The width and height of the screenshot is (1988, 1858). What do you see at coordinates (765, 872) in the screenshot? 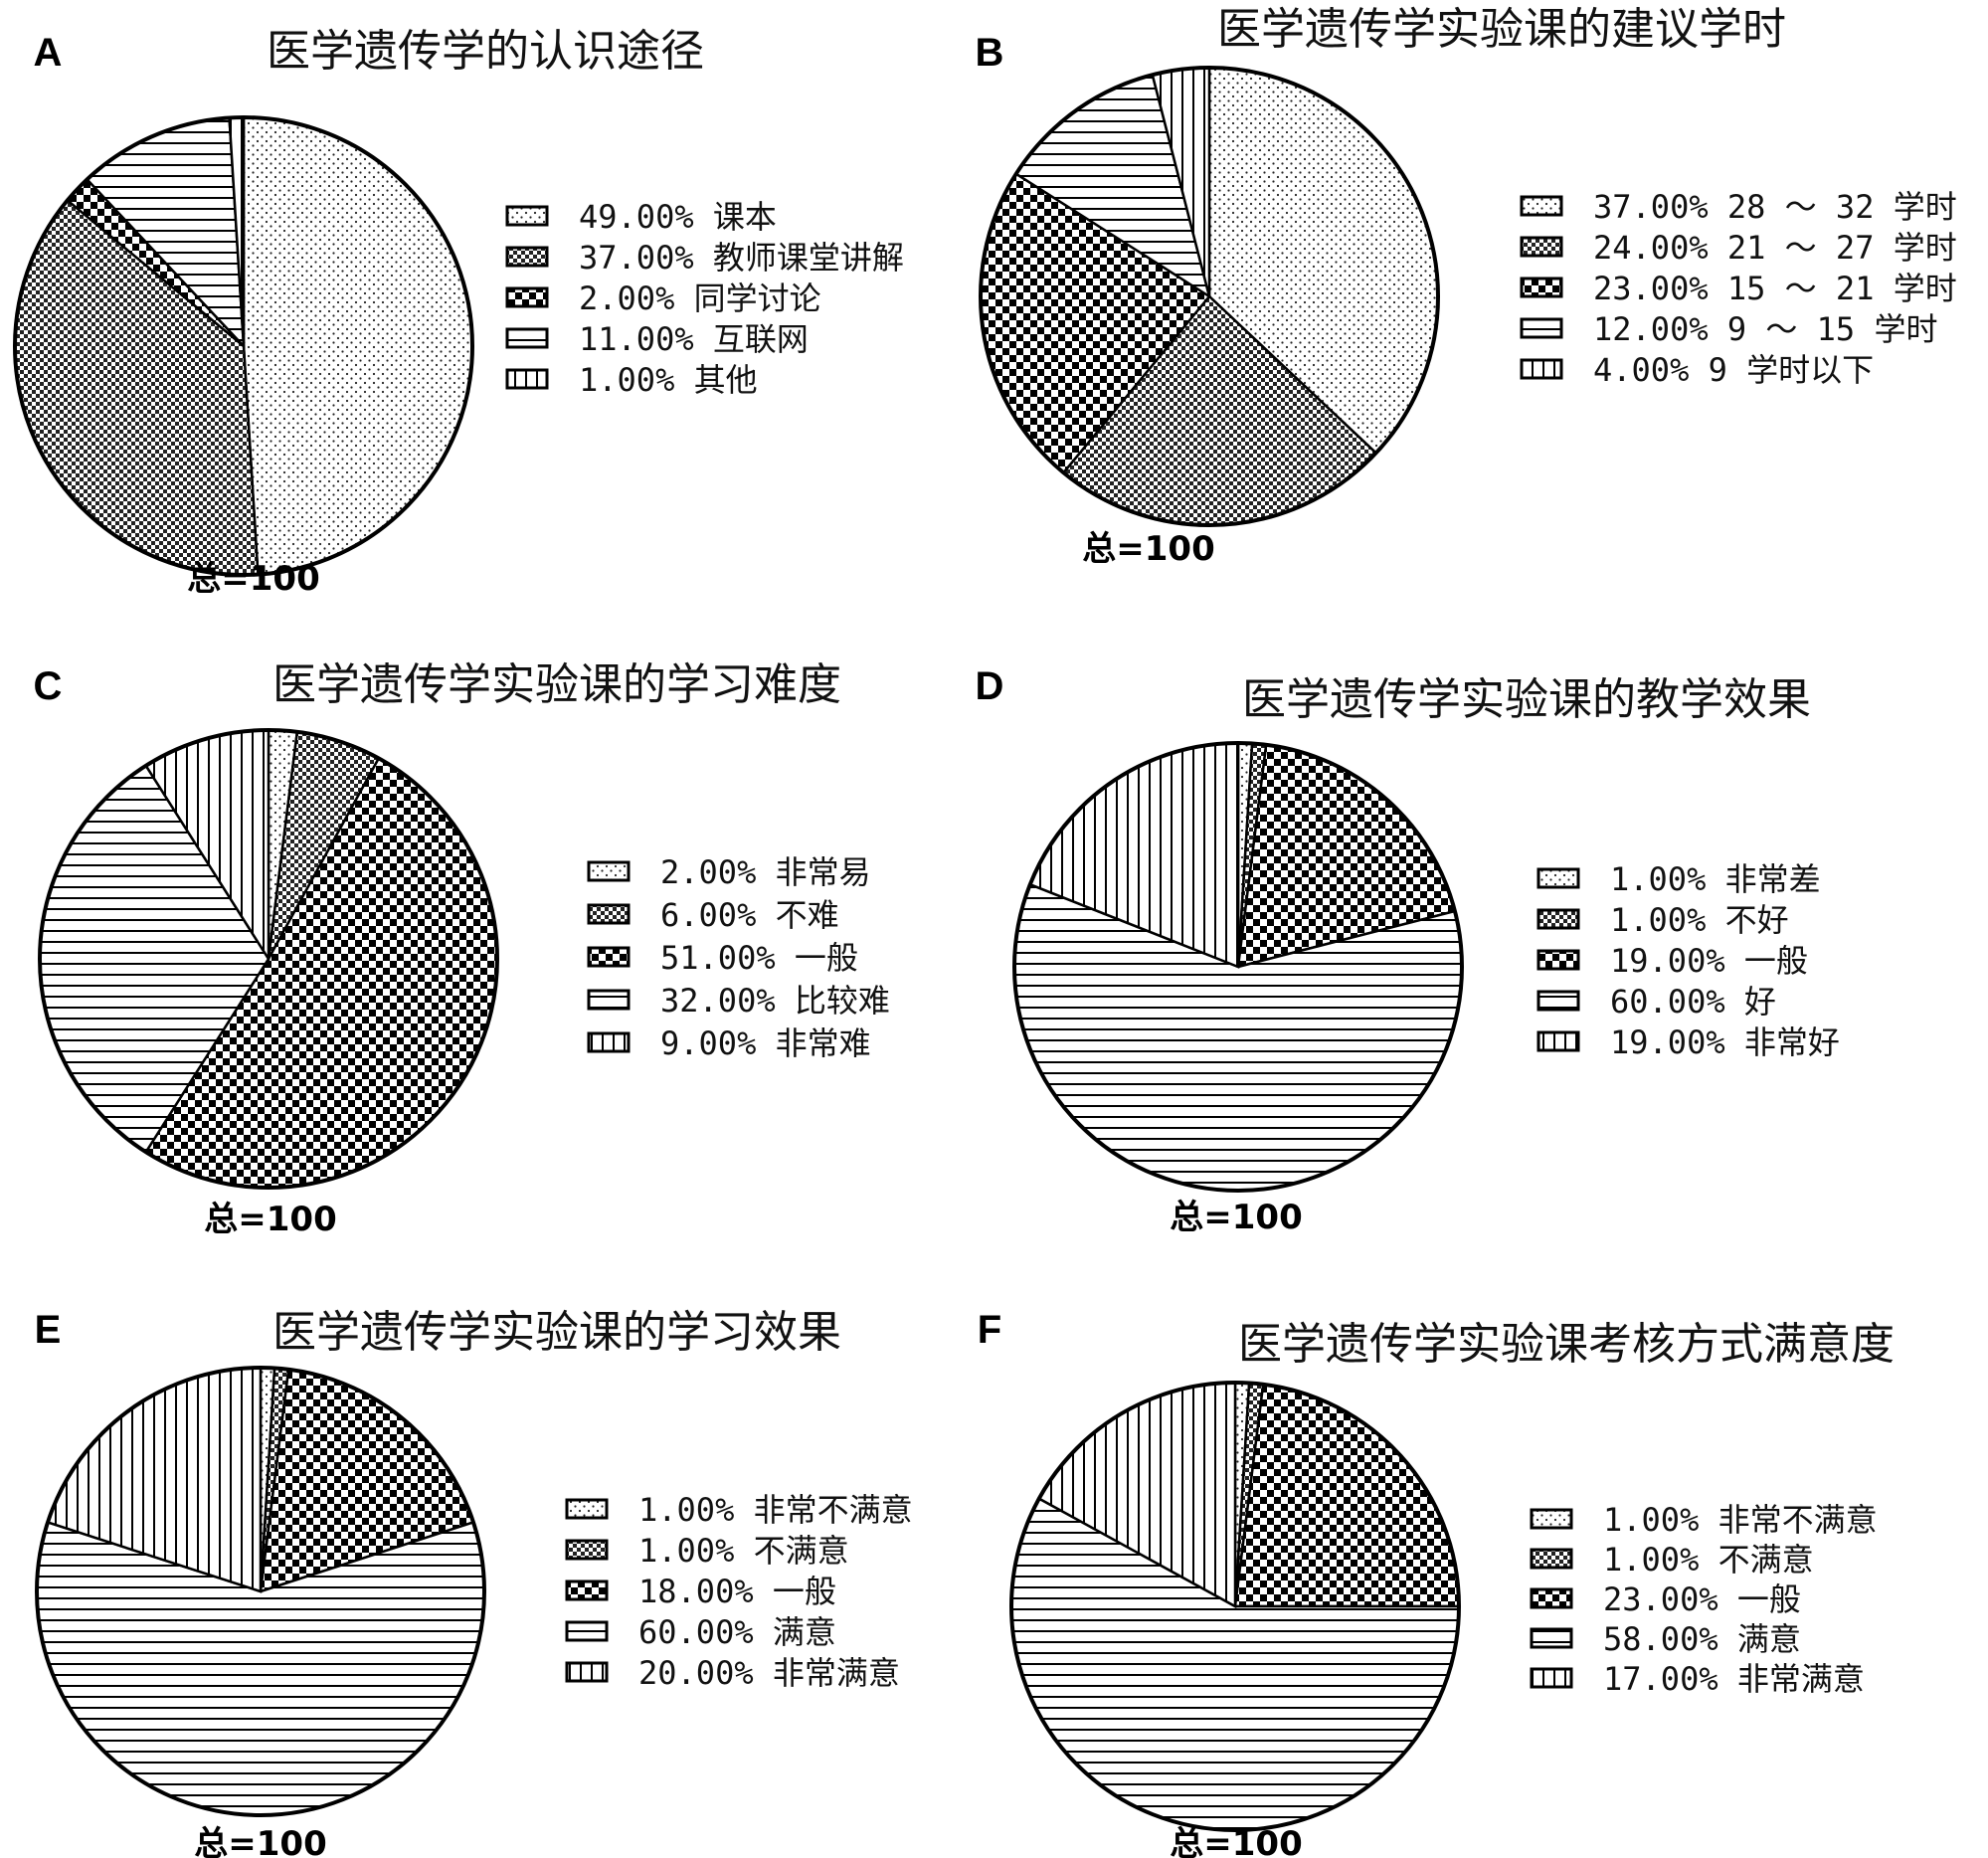
I see `legend-label: 2.00% 非常易` at bounding box center [765, 872].